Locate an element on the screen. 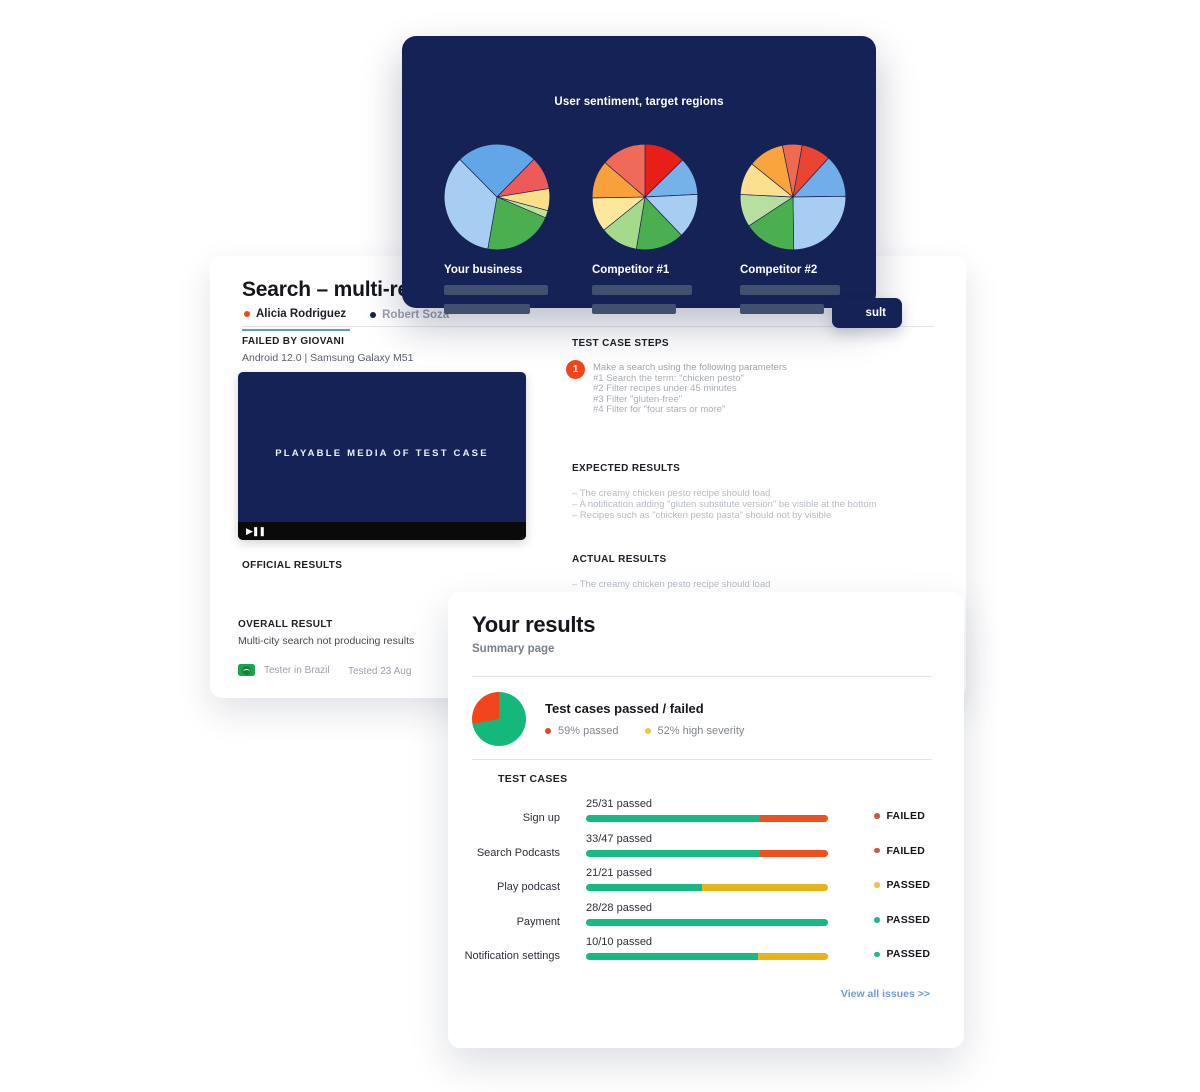  legend-item-passed: 59% passed is located at coordinates (582, 731).